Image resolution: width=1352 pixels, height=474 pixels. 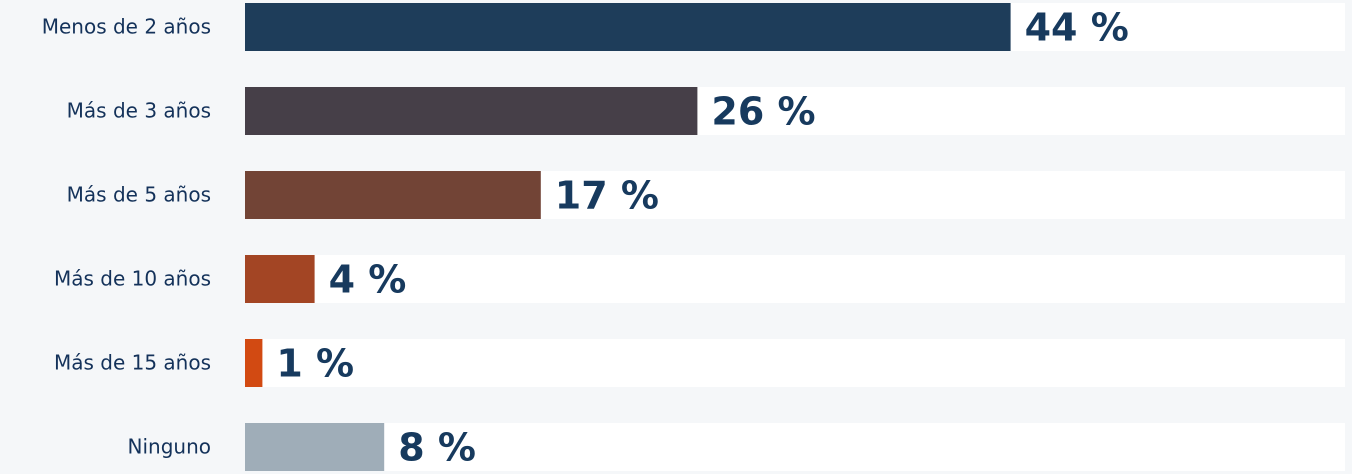 What do you see at coordinates (437, 448) in the screenshot?
I see `value-label: 8 %` at bounding box center [437, 448].